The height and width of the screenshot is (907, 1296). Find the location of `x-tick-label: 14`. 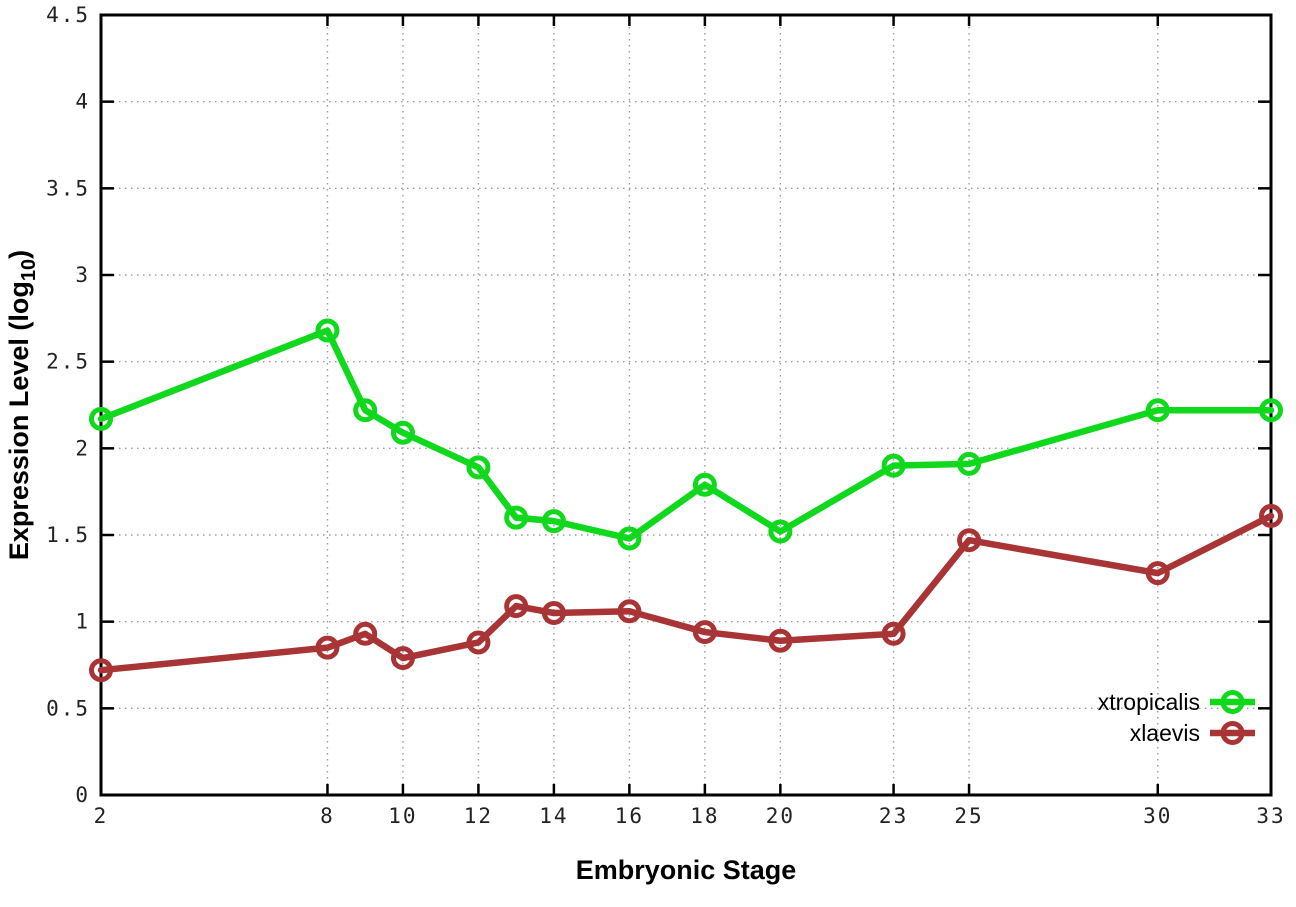

x-tick-label: 14 is located at coordinates (553, 816).